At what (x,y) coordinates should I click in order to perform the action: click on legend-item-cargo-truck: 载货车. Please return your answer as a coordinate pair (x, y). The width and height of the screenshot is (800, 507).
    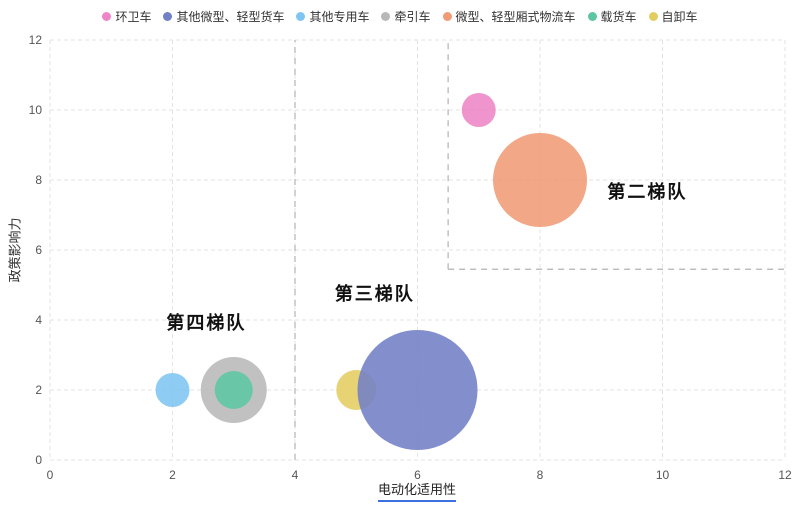
    Looking at the image, I should click on (612, 16).